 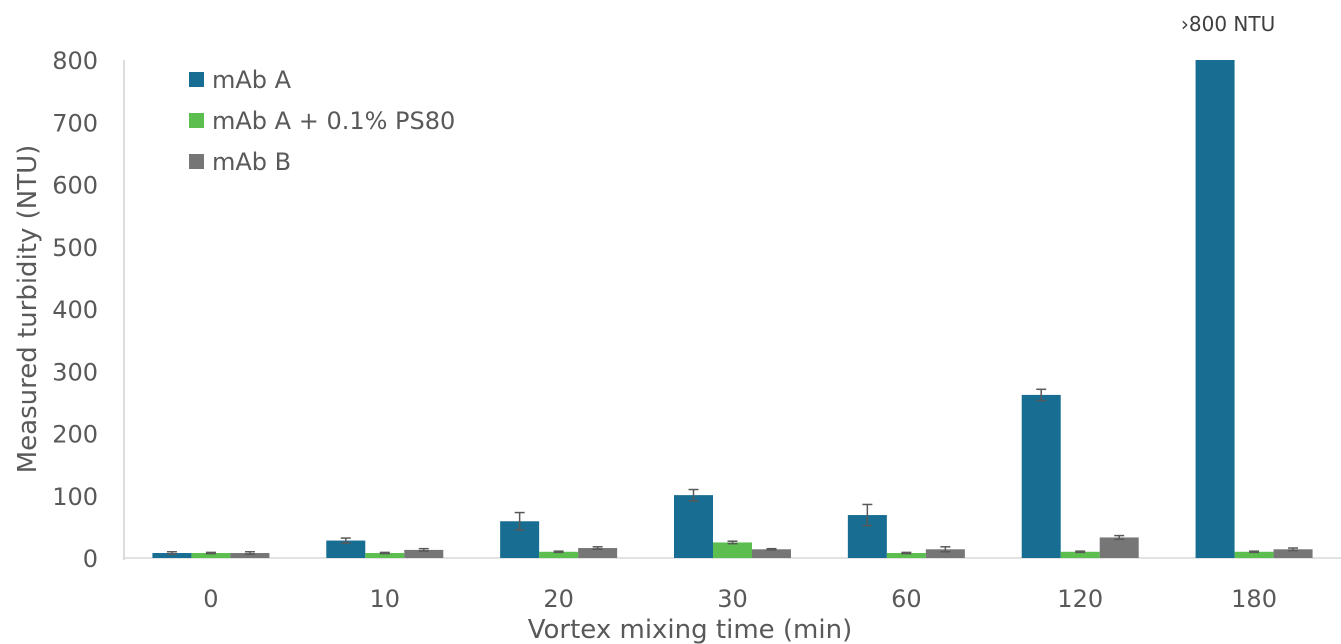 I want to click on y-tick-label: 300, so click(x=75, y=372).